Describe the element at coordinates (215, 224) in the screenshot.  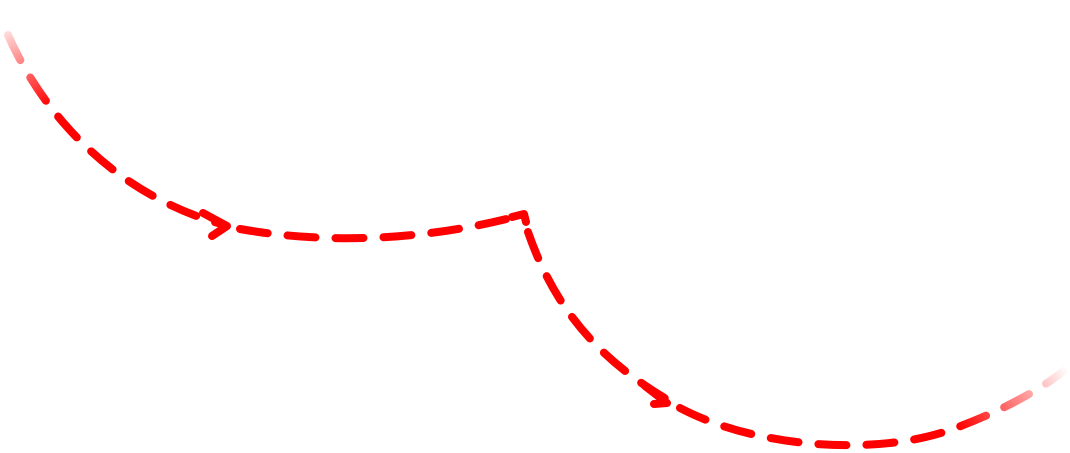
I see `arrowhead-1-icon` at that location.